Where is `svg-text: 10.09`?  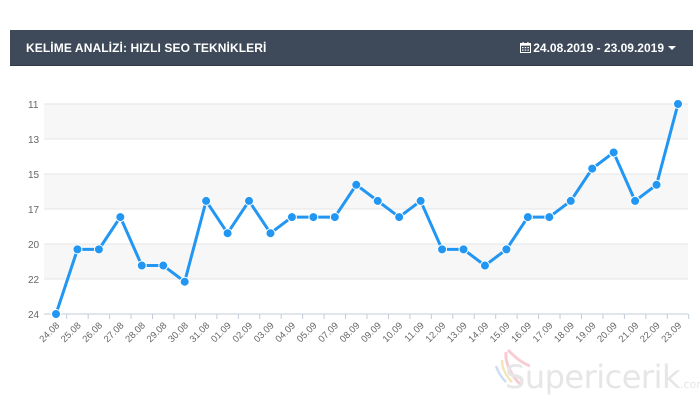
svg-text: 10.09 is located at coordinates (393, 332).